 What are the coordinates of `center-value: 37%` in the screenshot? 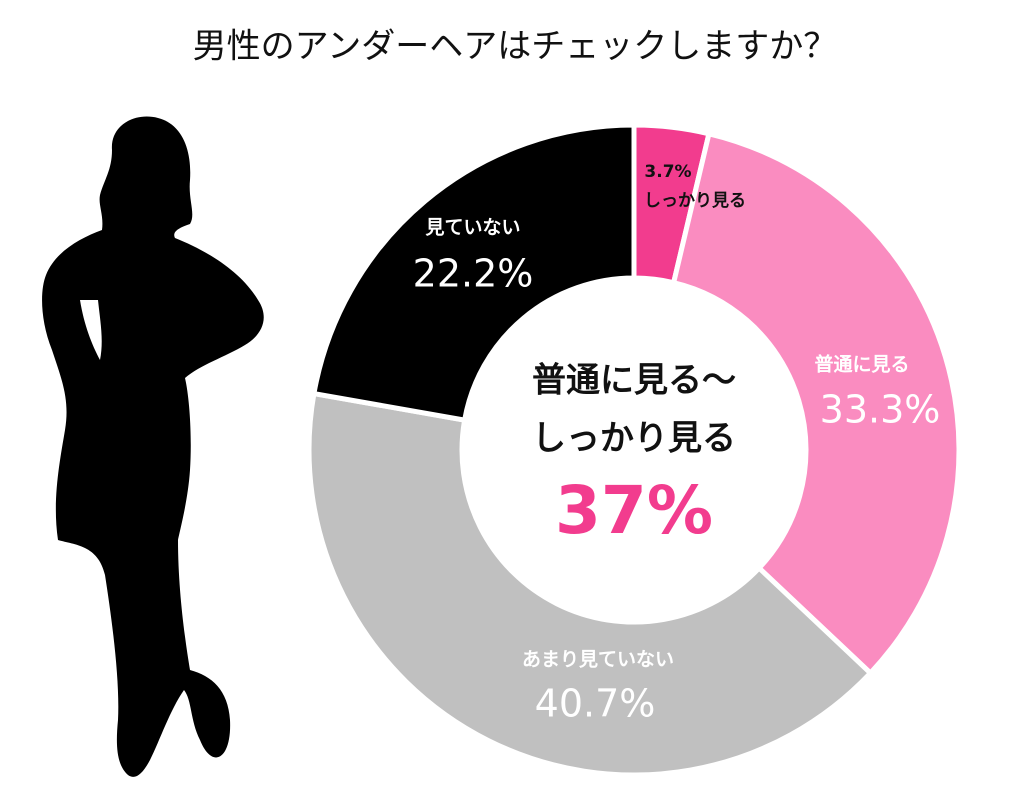 It's located at (634, 510).